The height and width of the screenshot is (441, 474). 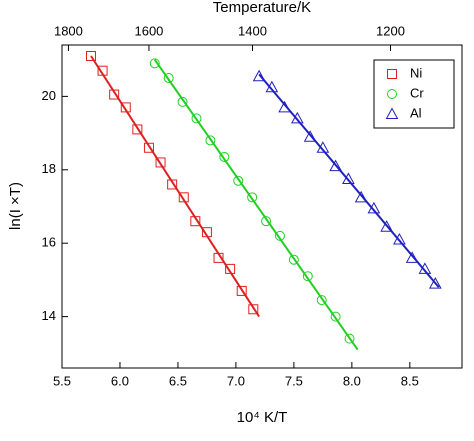 What do you see at coordinates (49, 242) in the screenshot?
I see `y-tick-label: 16` at bounding box center [49, 242].